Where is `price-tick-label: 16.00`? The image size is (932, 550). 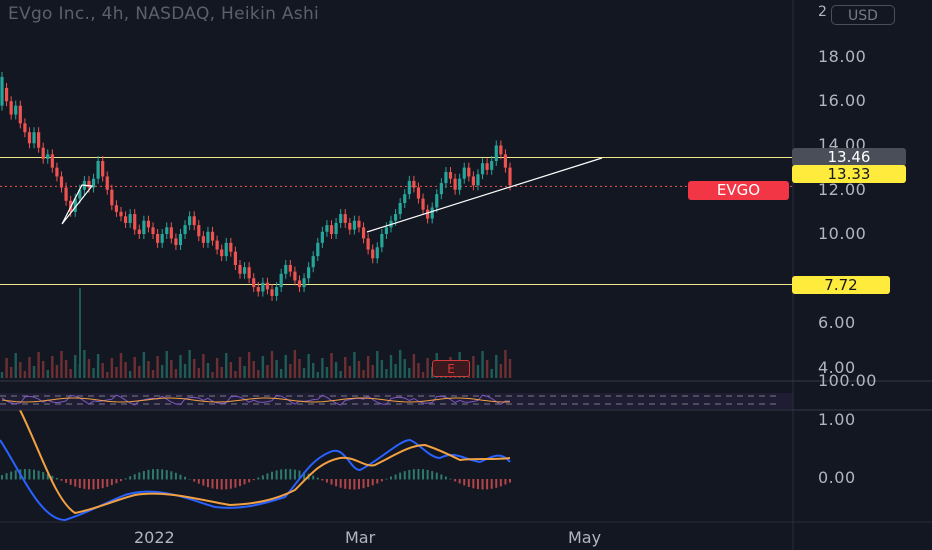
price-tick-label: 16.00 is located at coordinates (842, 100).